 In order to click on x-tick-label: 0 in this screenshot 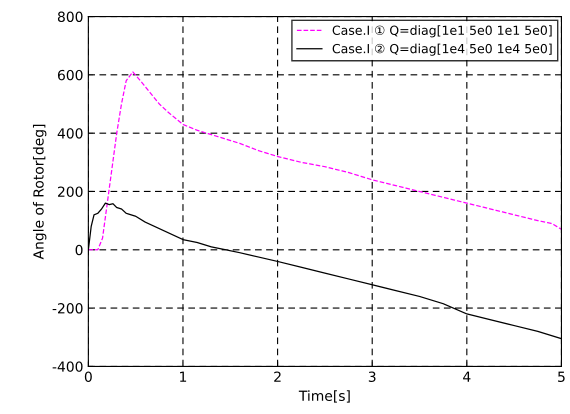, I will do `click(88, 376)`.